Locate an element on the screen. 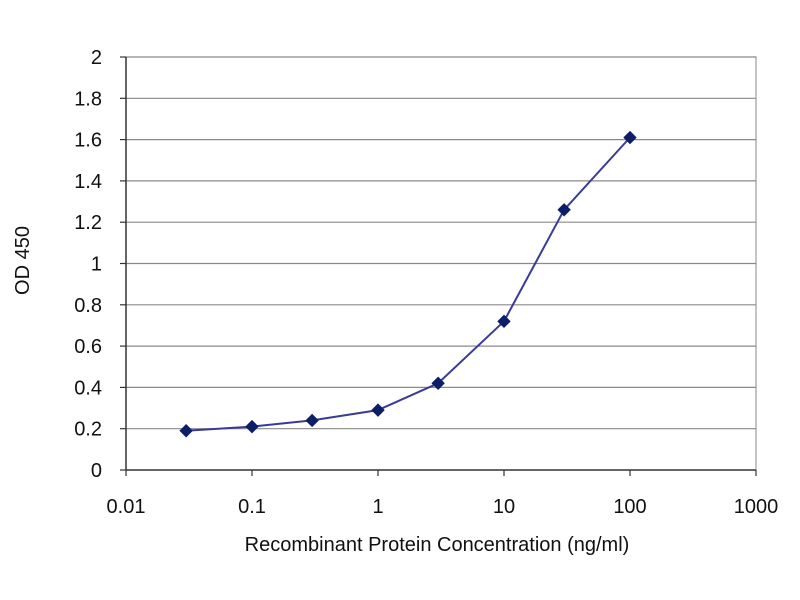 The height and width of the screenshot is (600, 800). y-tick-label: 0 is located at coordinates (96, 471).